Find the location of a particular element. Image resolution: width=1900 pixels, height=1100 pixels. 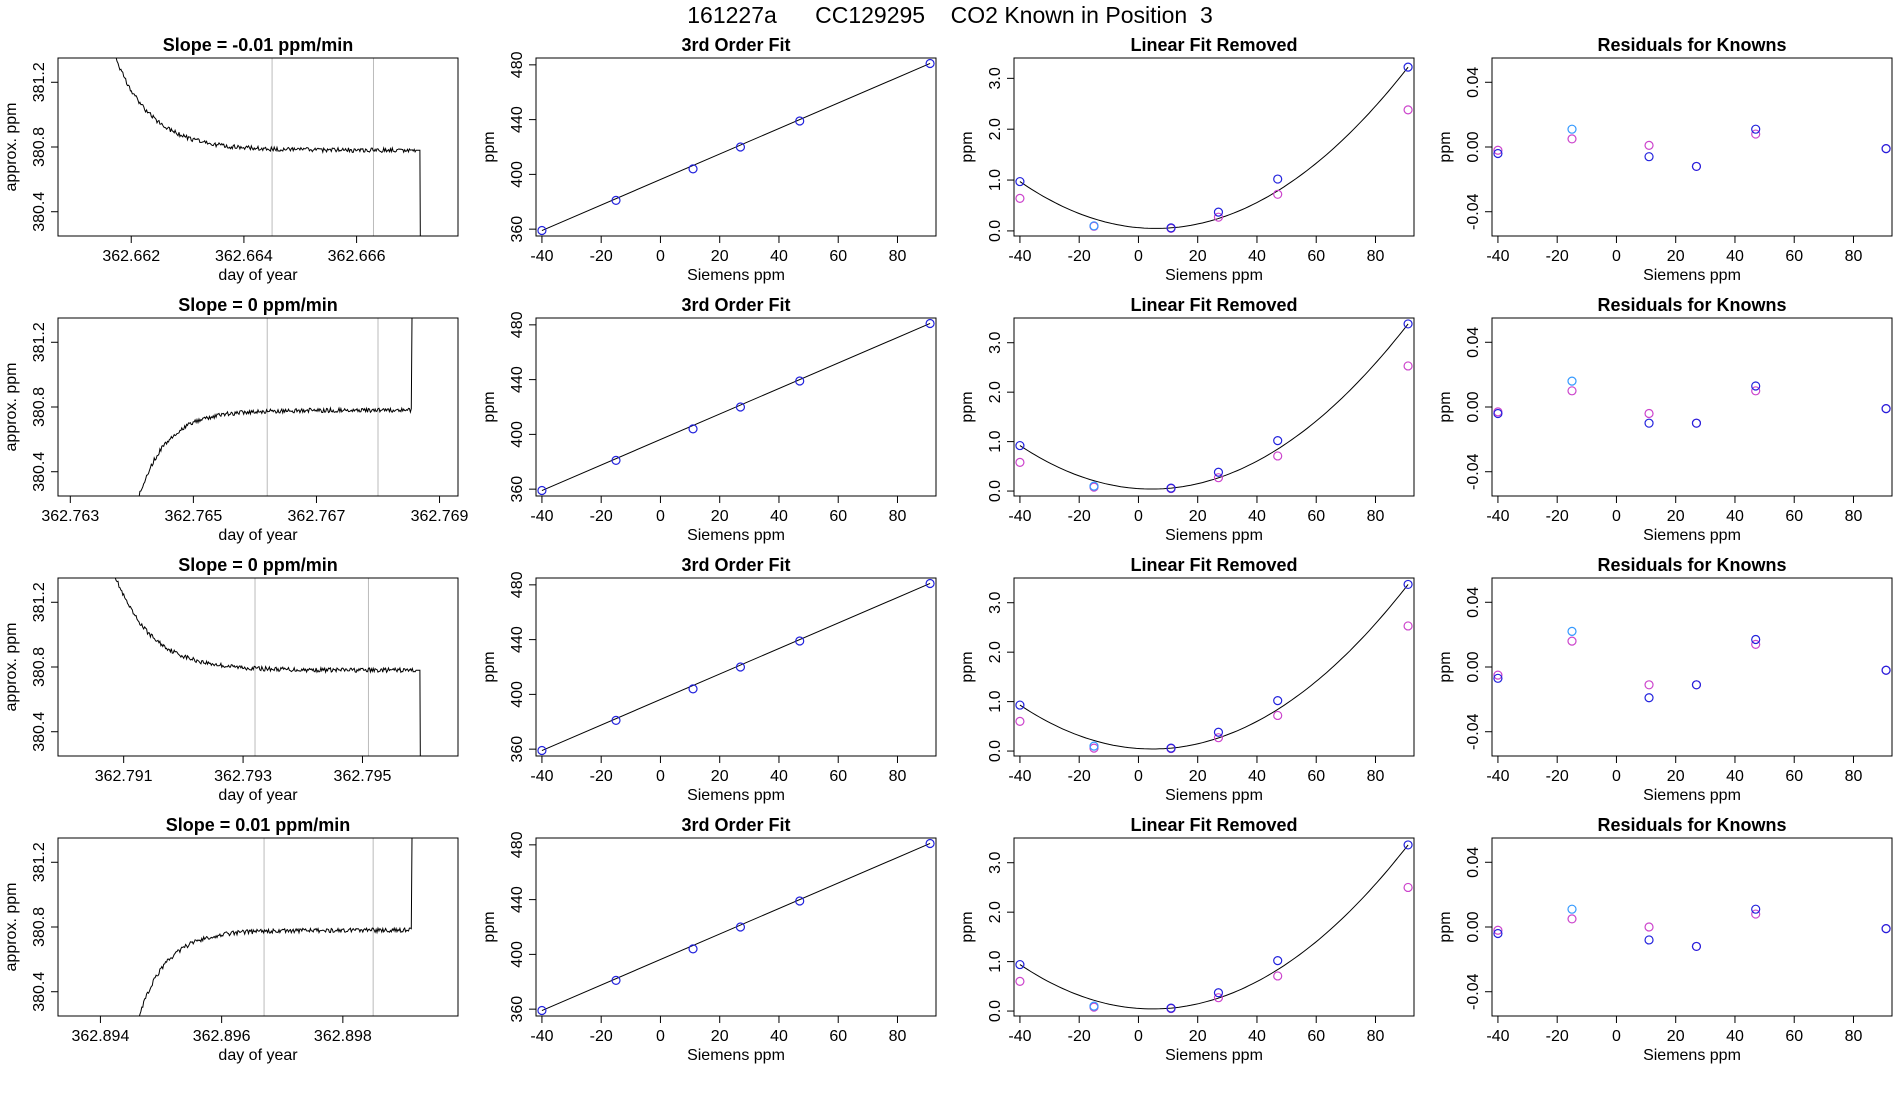

x-axis: -40 -20 0 20 40 60 80 is located at coordinates (1674, 250).